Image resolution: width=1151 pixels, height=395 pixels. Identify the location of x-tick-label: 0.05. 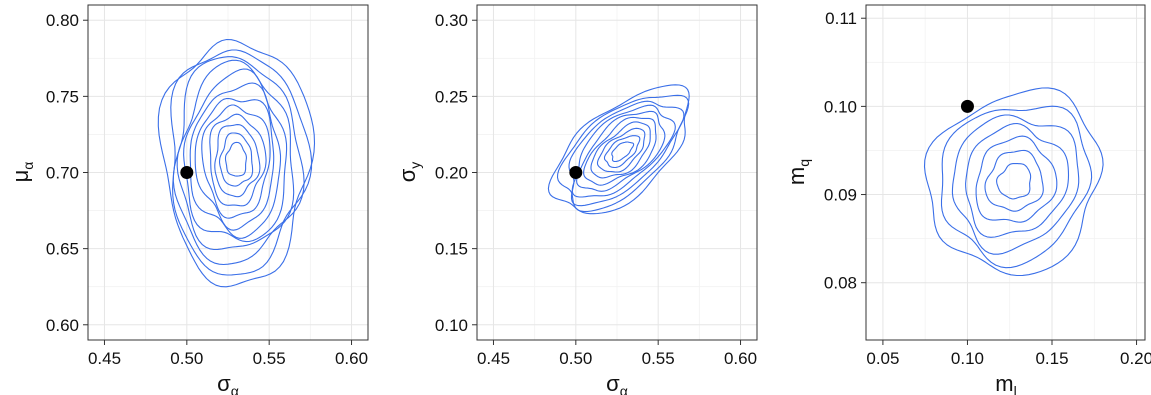
(882, 358).